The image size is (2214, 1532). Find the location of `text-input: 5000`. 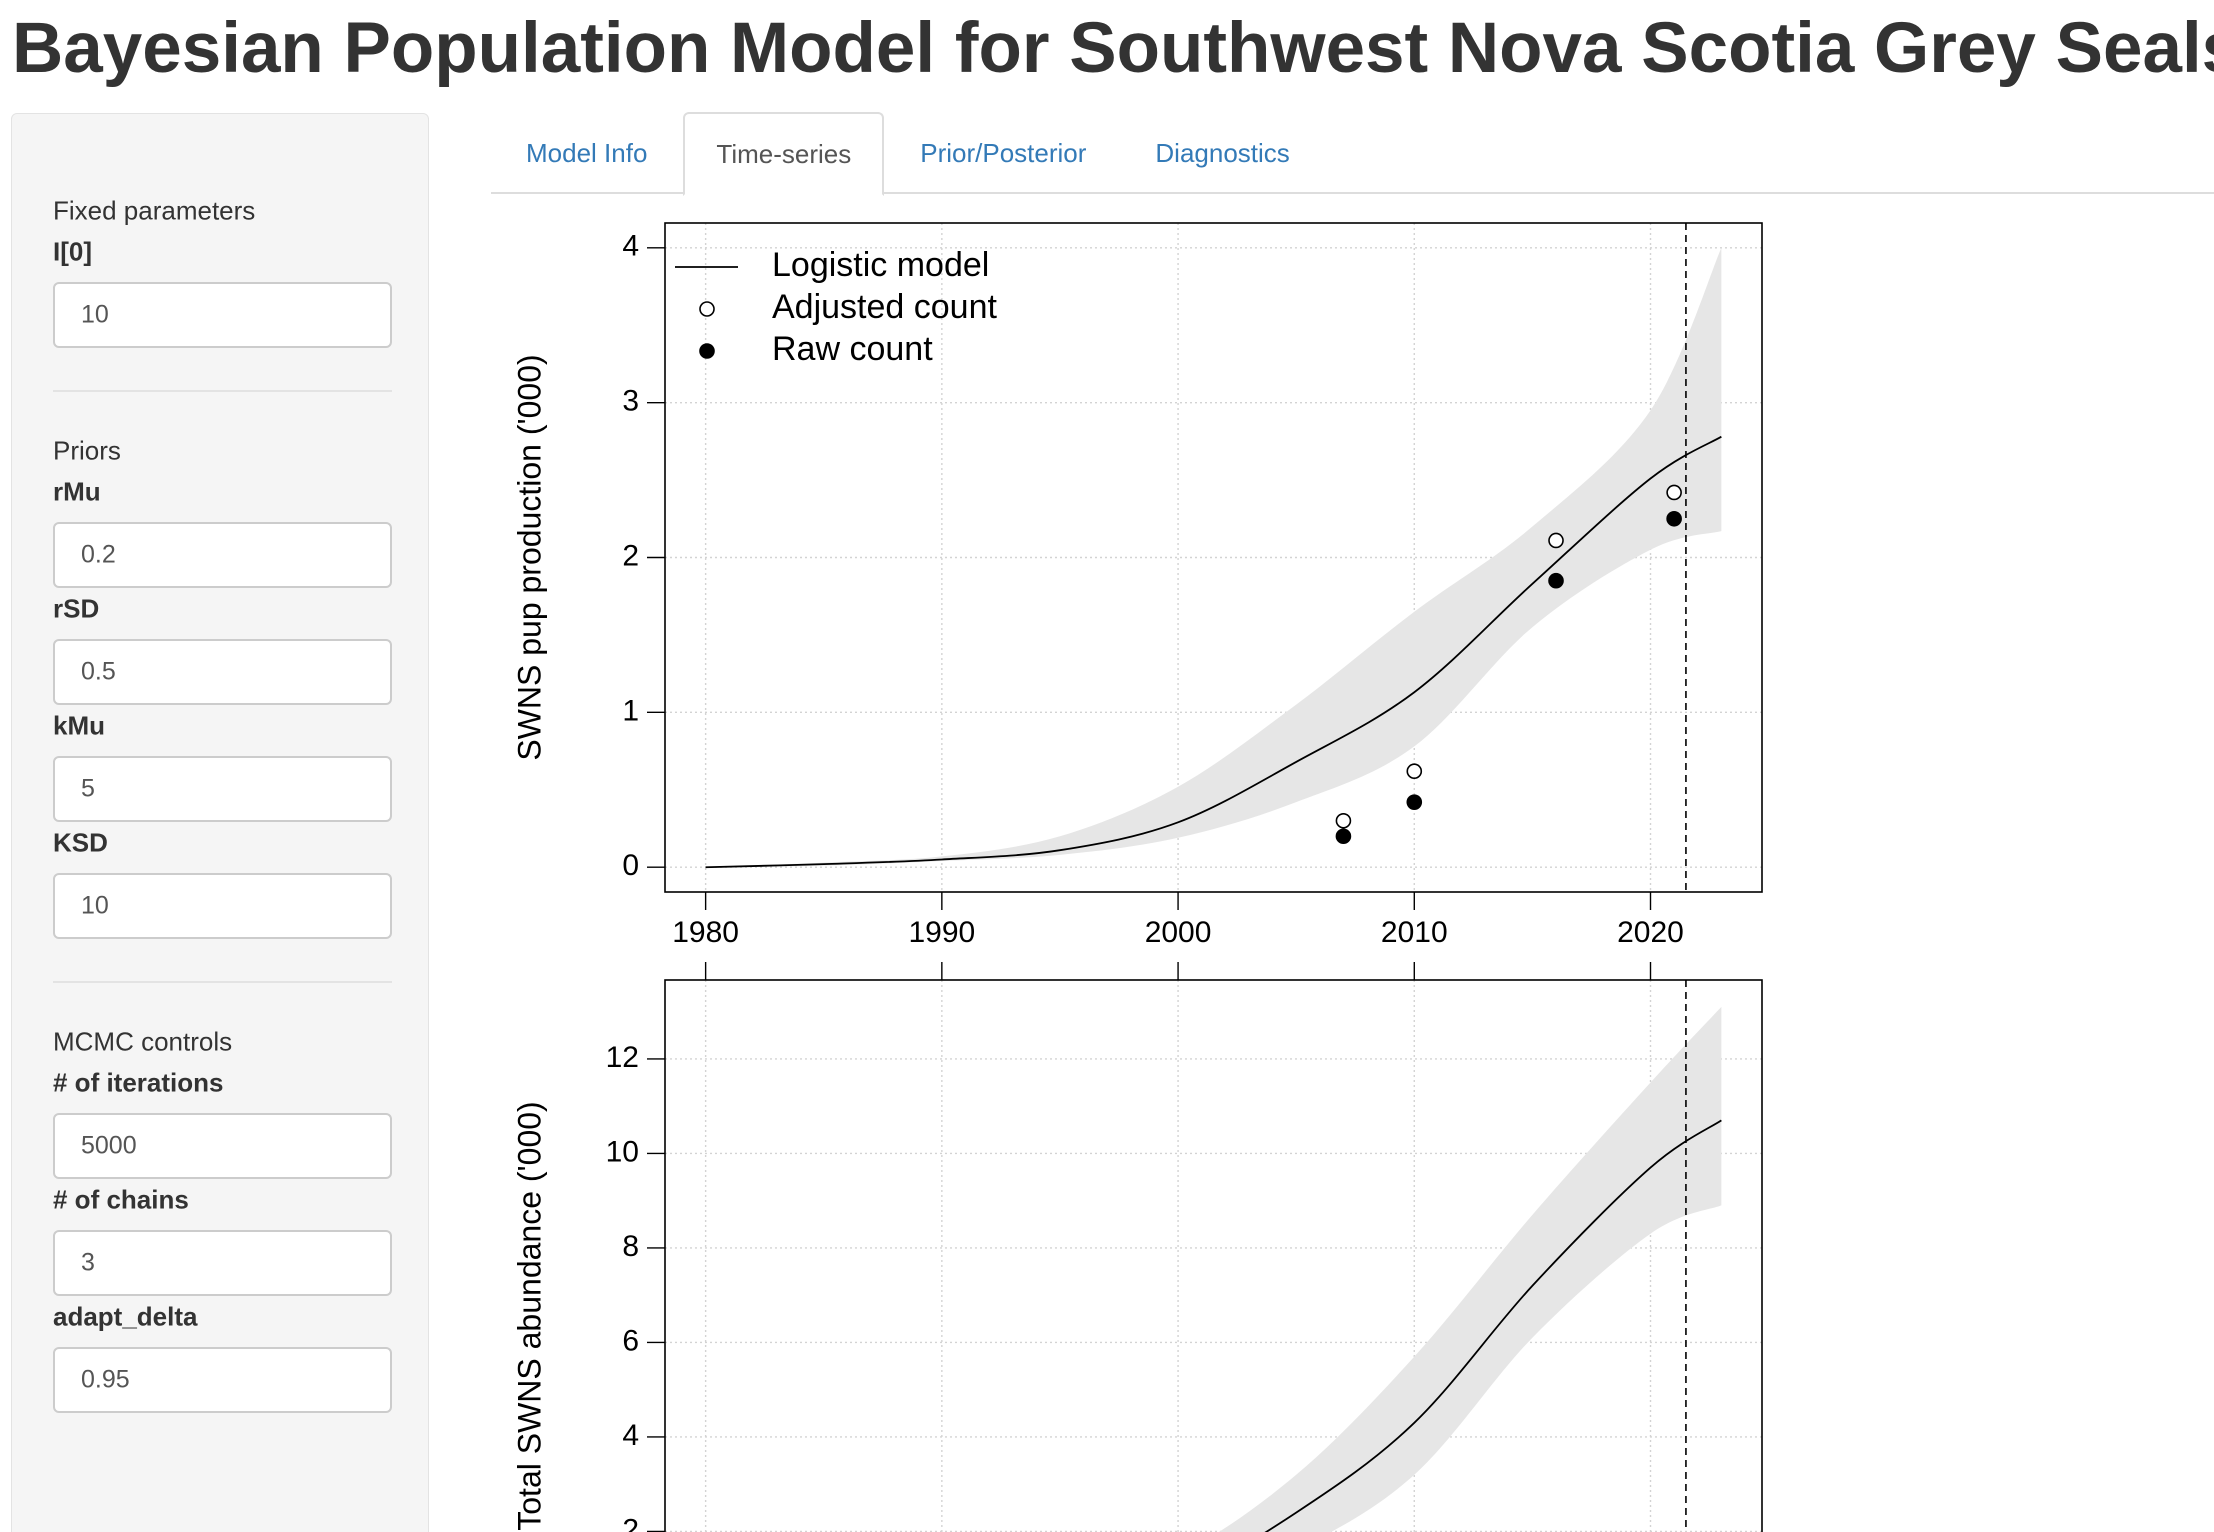

text-input: 5000 is located at coordinates (222, 1146).